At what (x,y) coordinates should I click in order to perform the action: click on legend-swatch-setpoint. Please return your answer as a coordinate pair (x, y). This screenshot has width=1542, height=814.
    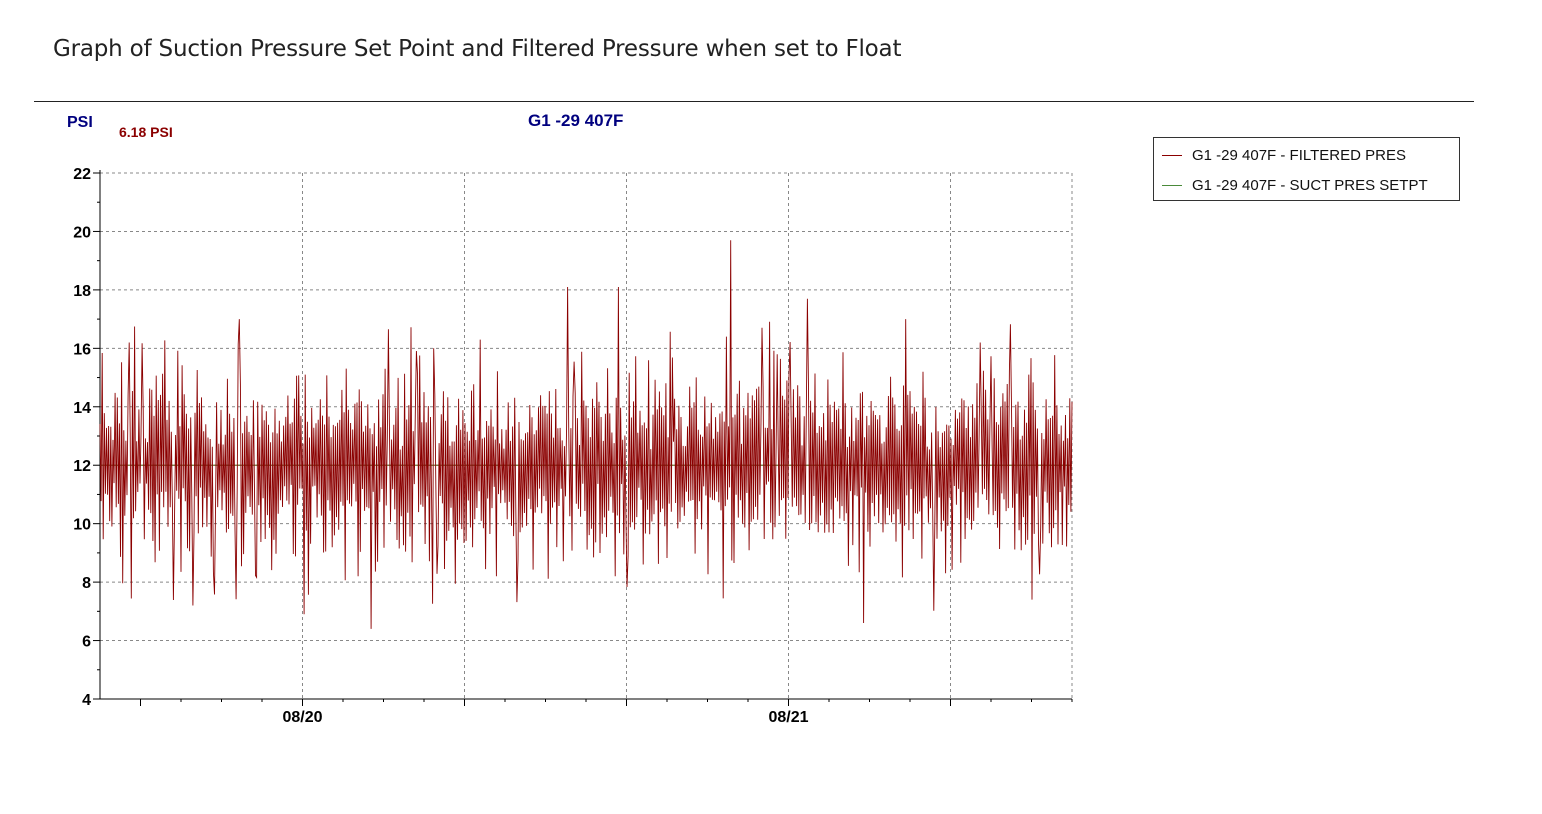
    Looking at the image, I should click on (1172, 185).